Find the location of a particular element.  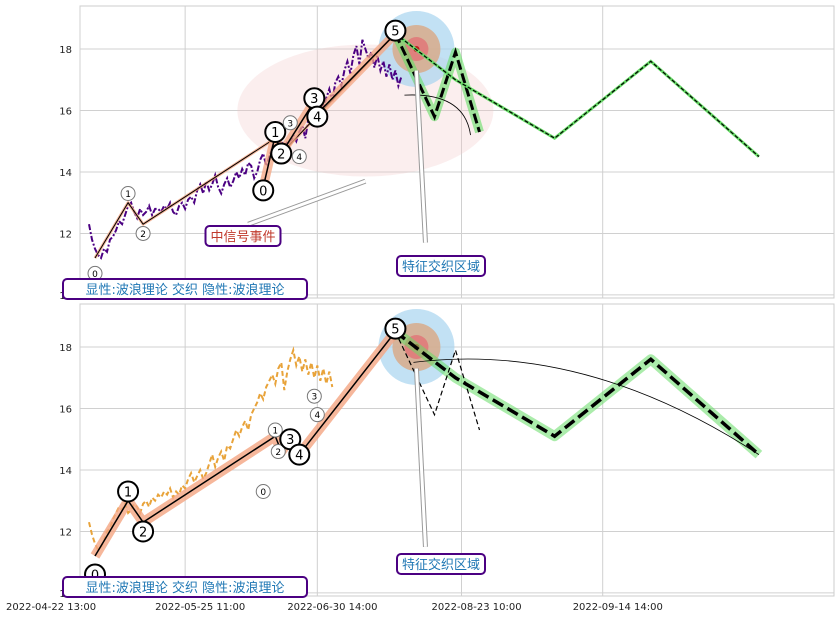

annotation-signal-event: 中信号事件 is located at coordinates (243, 236).